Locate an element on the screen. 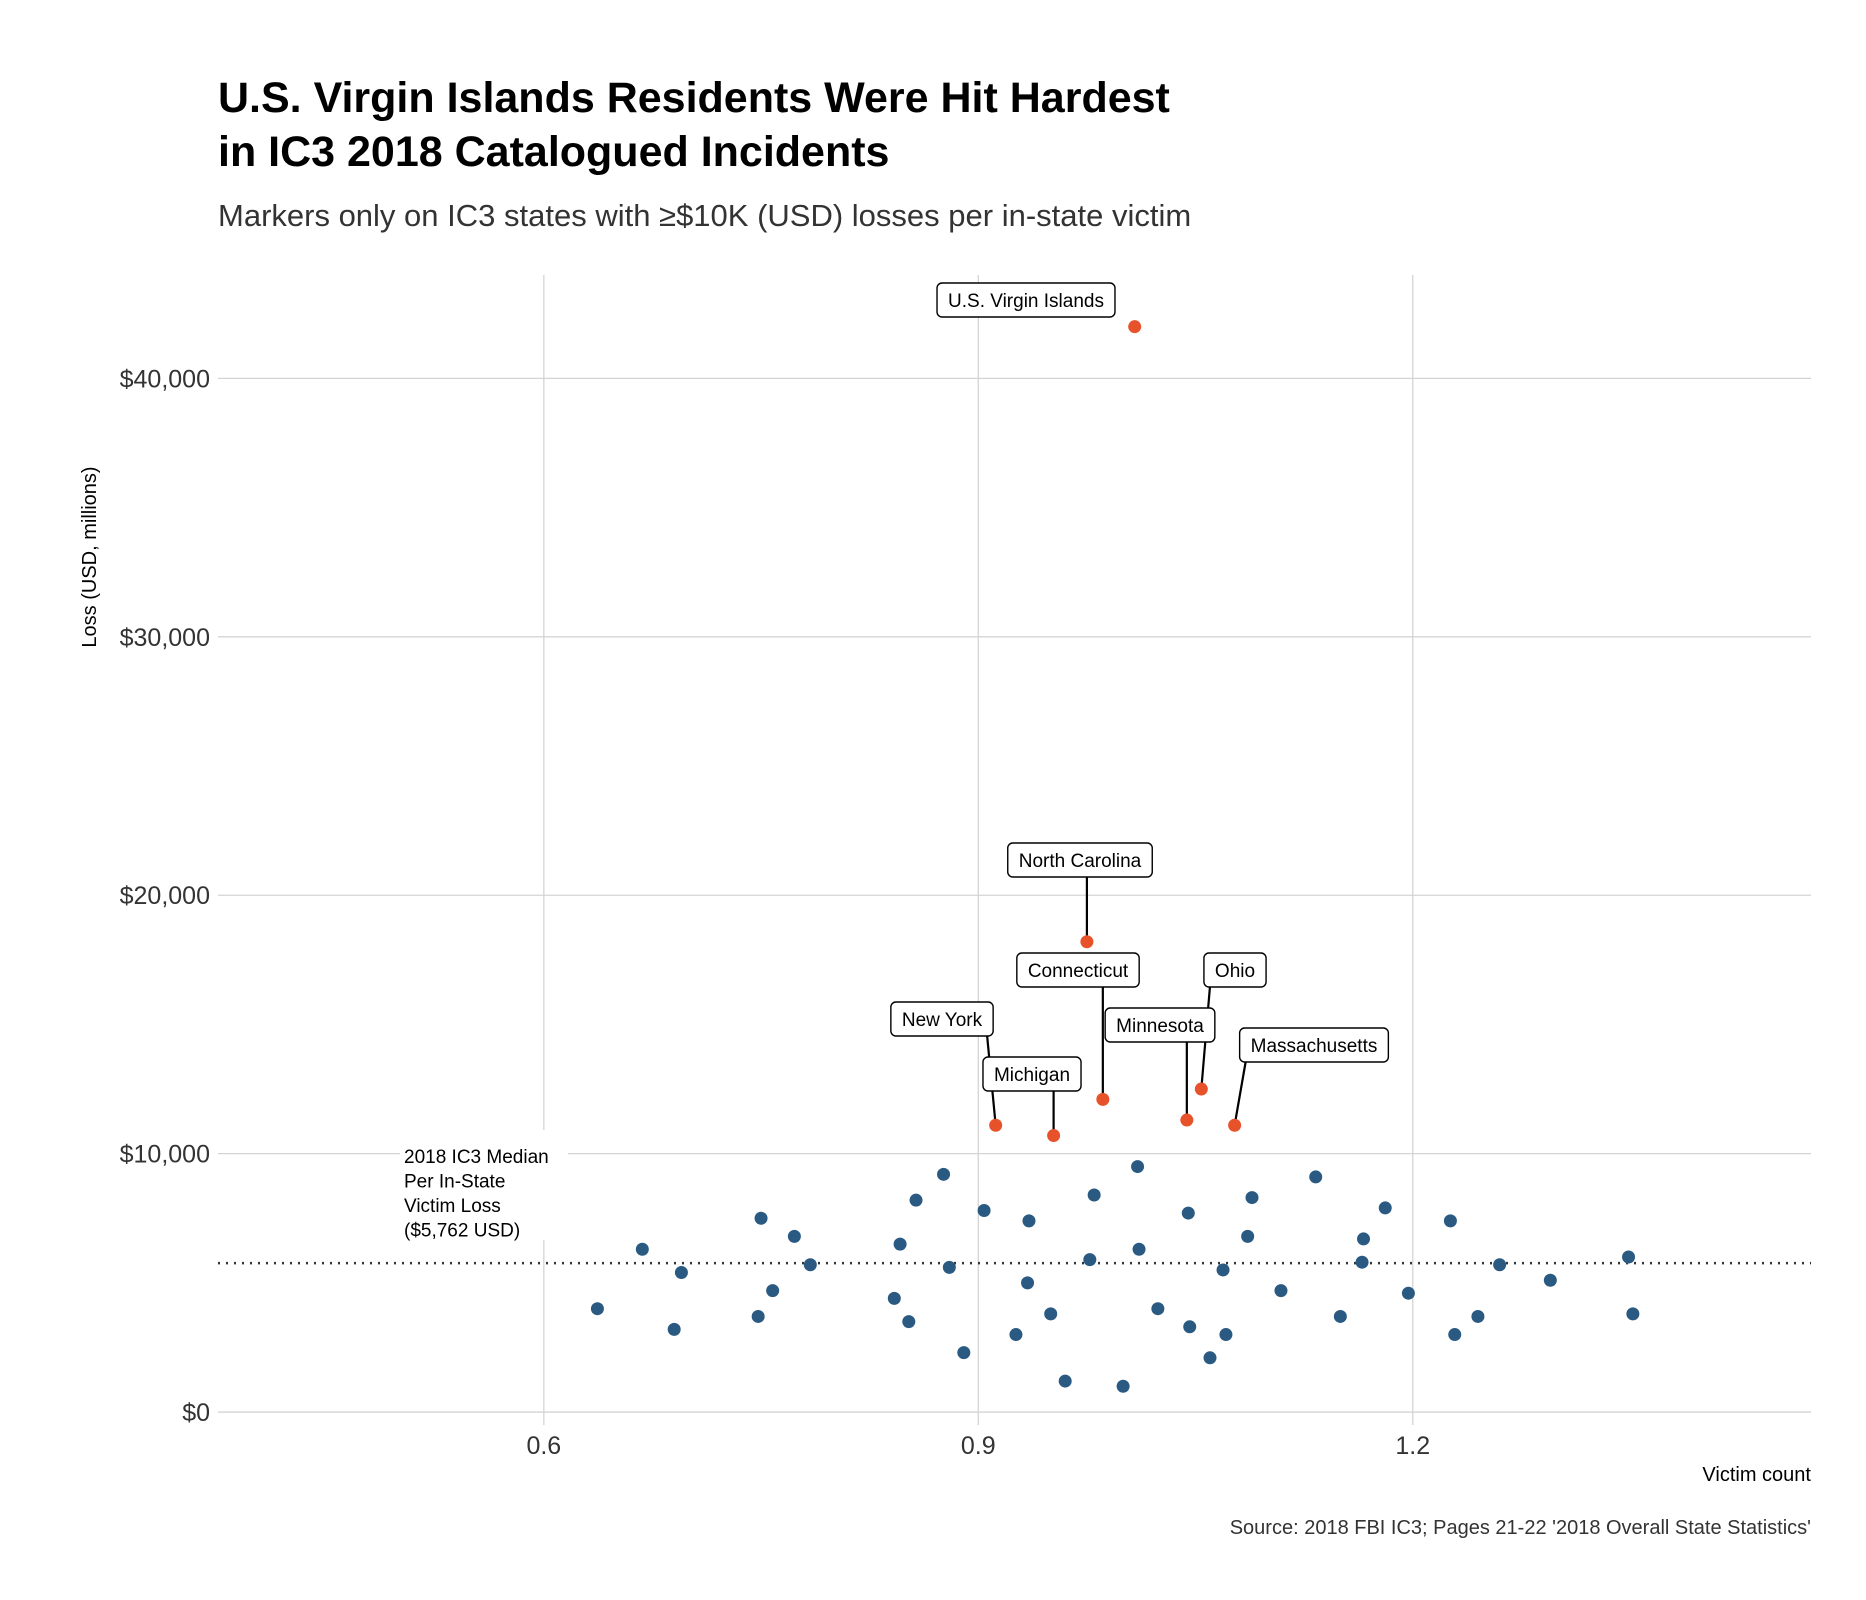  x-tick-label: 0.6 is located at coordinates (543, 1446).